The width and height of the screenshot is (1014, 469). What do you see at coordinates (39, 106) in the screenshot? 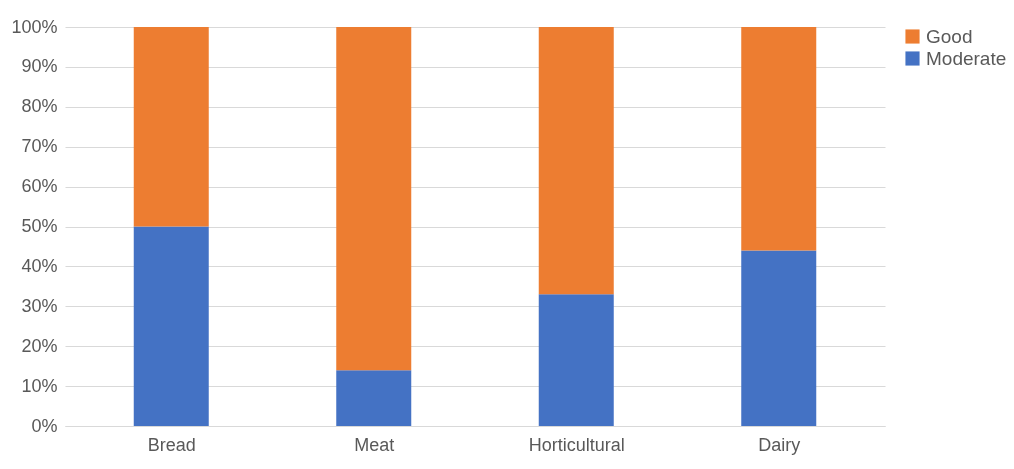
I see `y-tick-label: 80%` at bounding box center [39, 106].